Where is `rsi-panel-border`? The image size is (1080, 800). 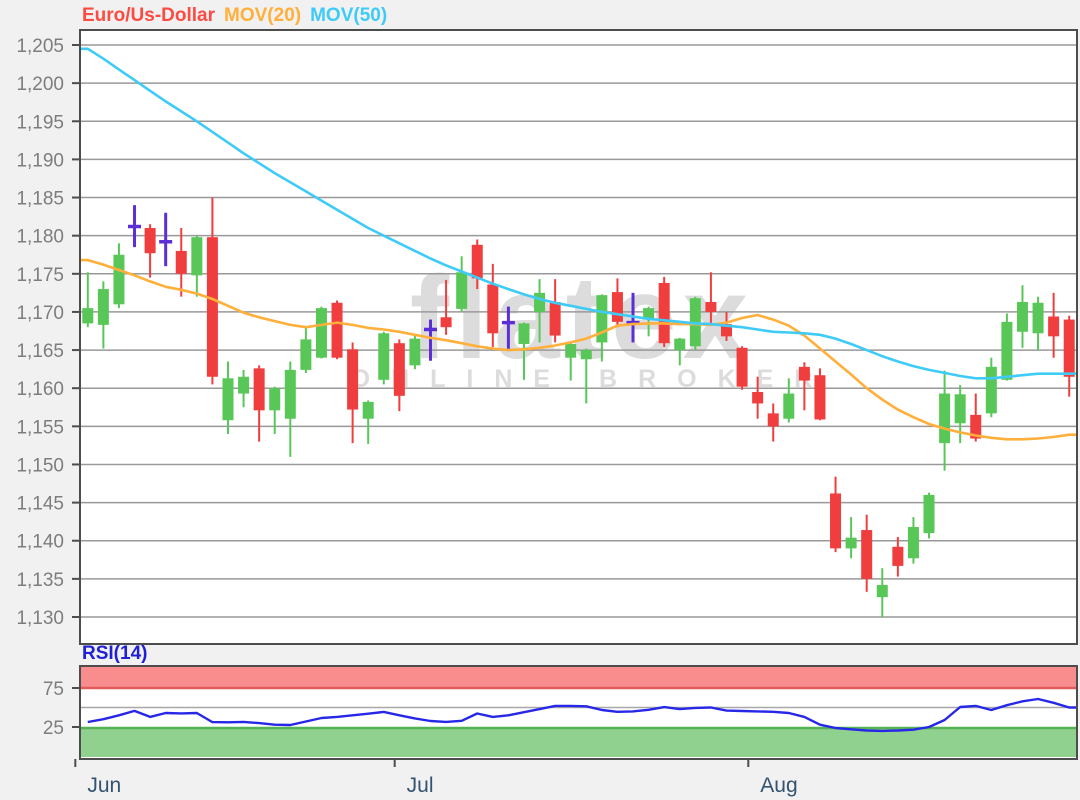
rsi-panel-border is located at coordinates (578, 712).